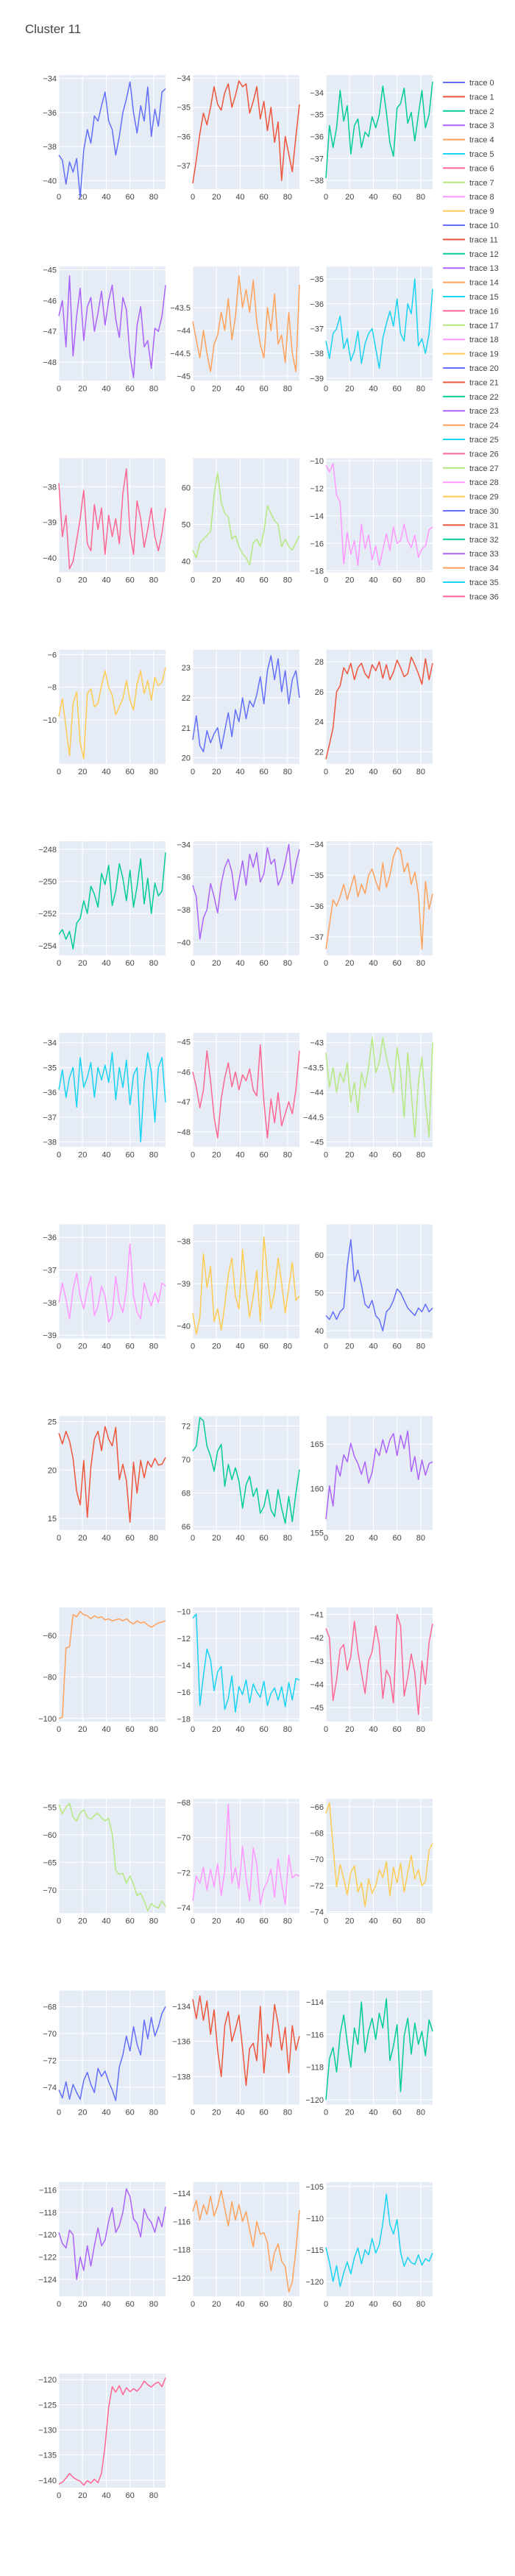 The height and width of the screenshot is (2576, 515). I want to click on legend-label: trace 8, so click(482, 197).